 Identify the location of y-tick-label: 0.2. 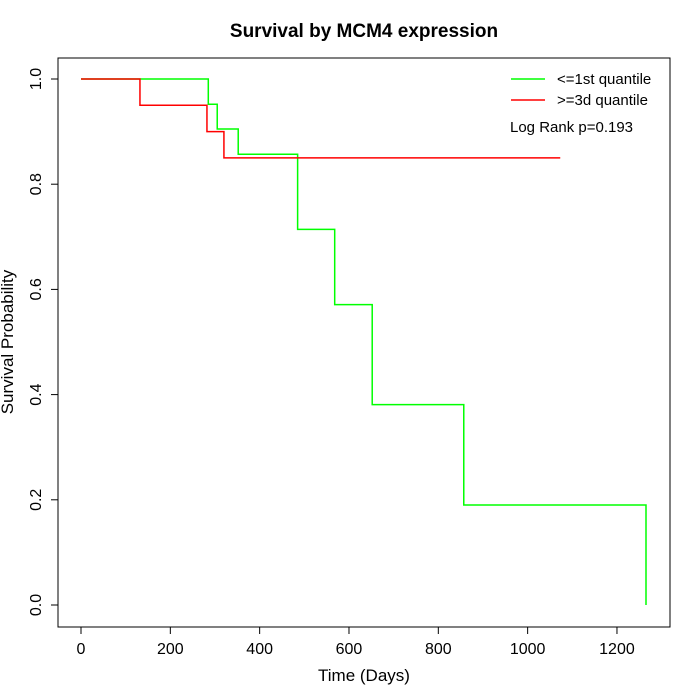
(36, 500).